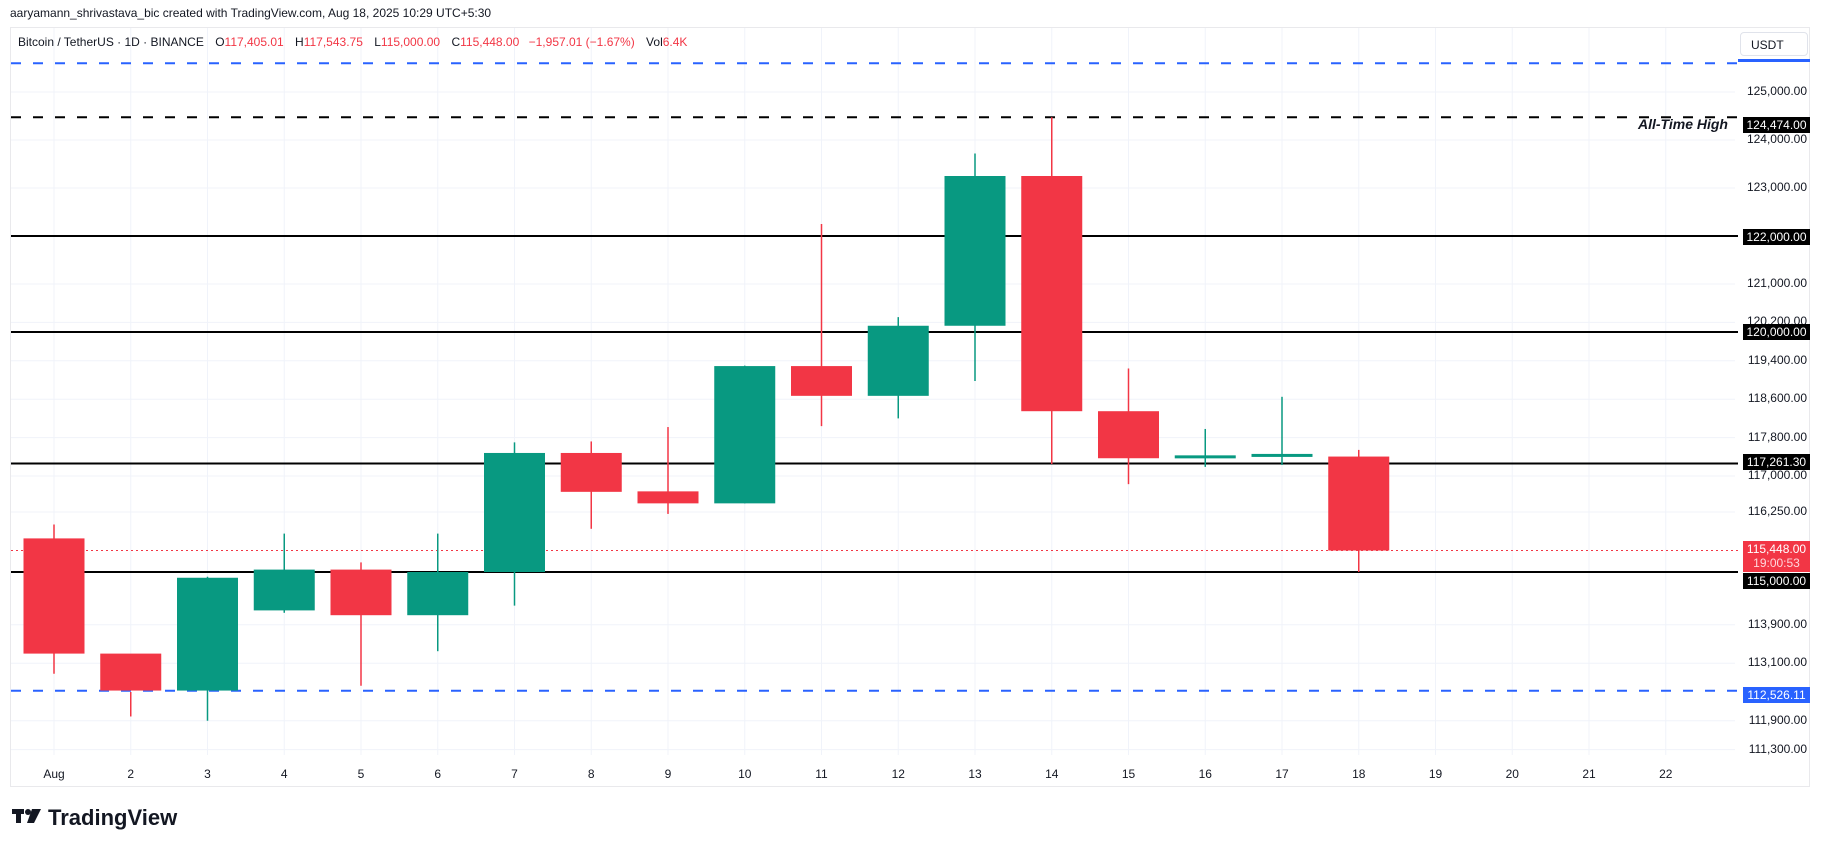  Describe the element at coordinates (1776, 125) in the screenshot. I see `ath-price-tag: 124,474.00` at that location.